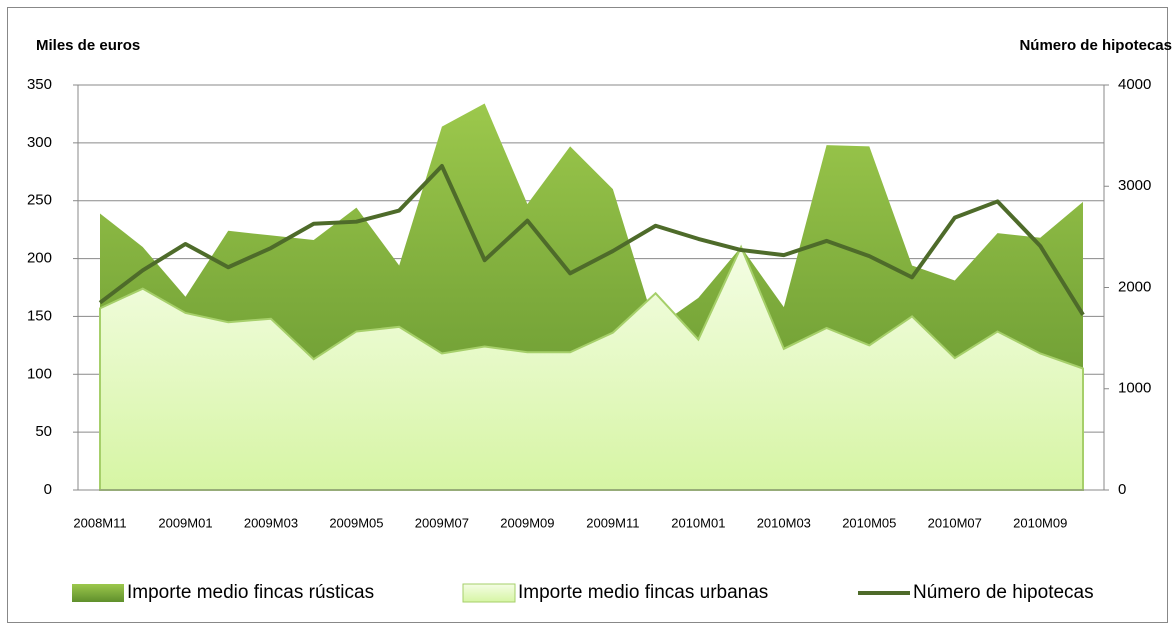 The width and height of the screenshot is (1175, 635). What do you see at coordinates (185, 522) in the screenshot?
I see `x-tick-label: 2009M01` at bounding box center [185, 522].